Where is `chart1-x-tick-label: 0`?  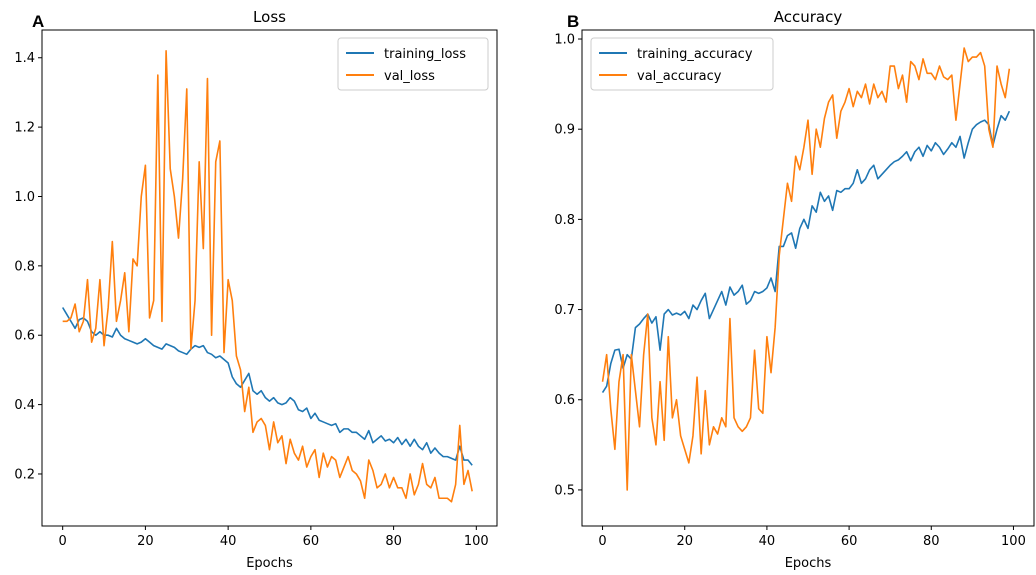
chart1-x-tick-label: 0 is located at coordinates (63, 541).